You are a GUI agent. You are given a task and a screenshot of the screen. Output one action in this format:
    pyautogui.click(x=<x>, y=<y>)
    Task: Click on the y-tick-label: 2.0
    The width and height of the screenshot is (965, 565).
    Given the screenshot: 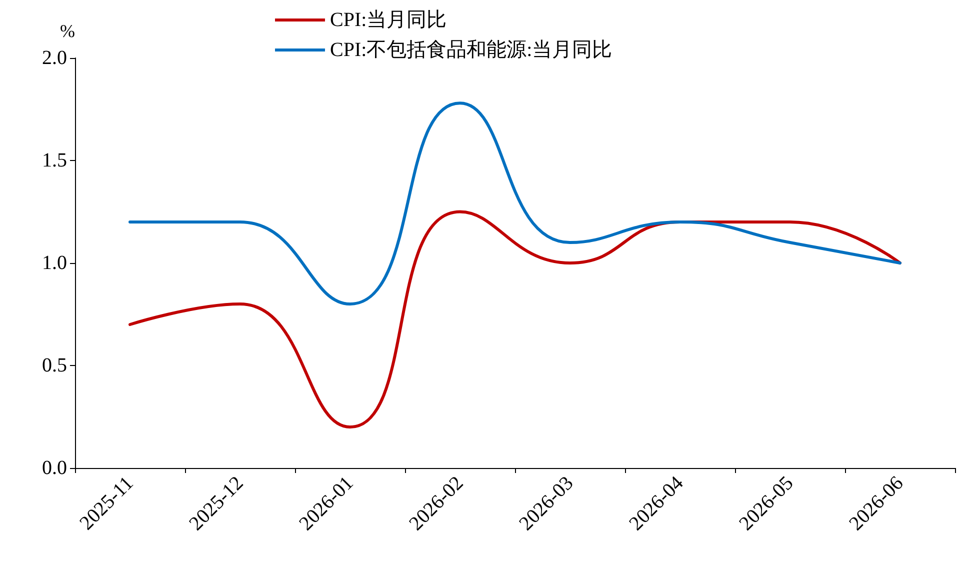 What is the action you would take?
    pyautogui.click(x=54, y=58)
    